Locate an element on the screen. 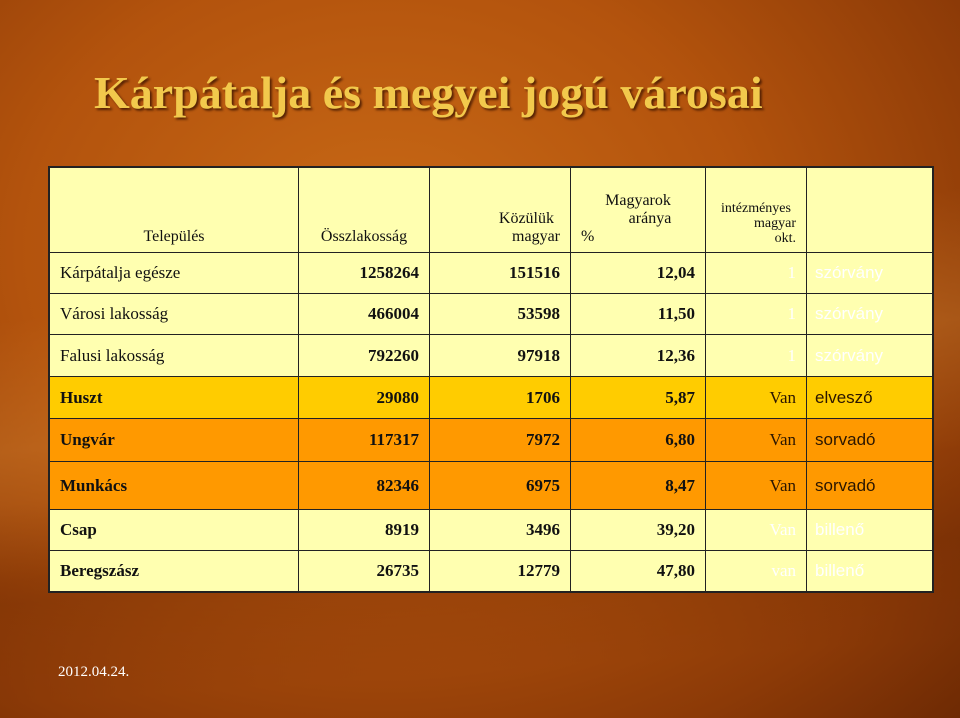  row-name-cell: Beregszász is located at coordinates (173, 571).